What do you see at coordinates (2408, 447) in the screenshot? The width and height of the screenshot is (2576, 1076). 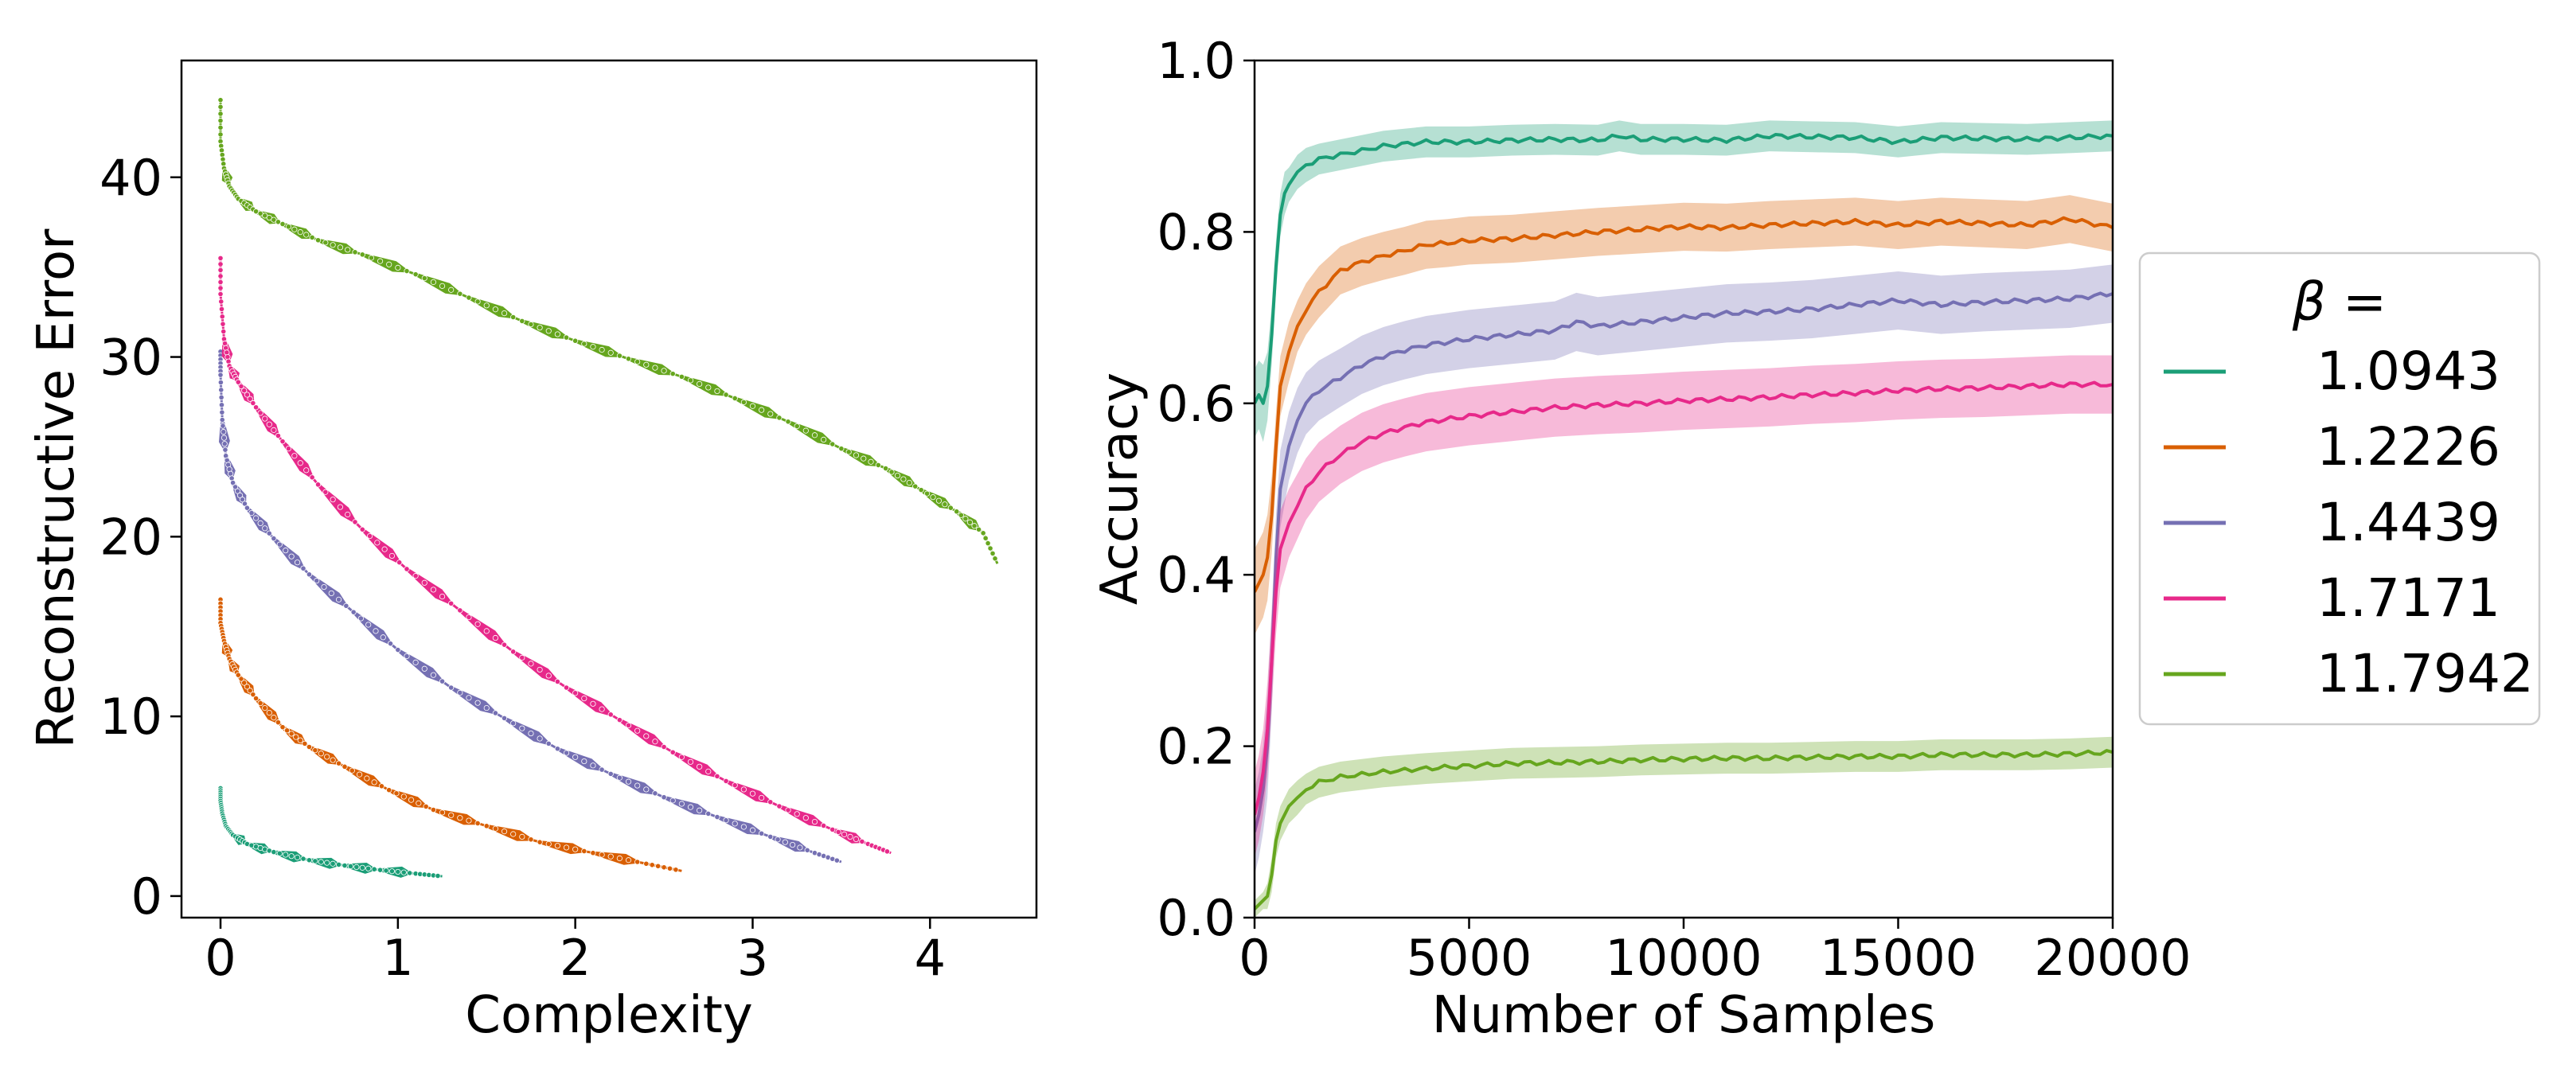 I see `legend-label-1-2226: 1.2226` at bounding box center [2408, 447].